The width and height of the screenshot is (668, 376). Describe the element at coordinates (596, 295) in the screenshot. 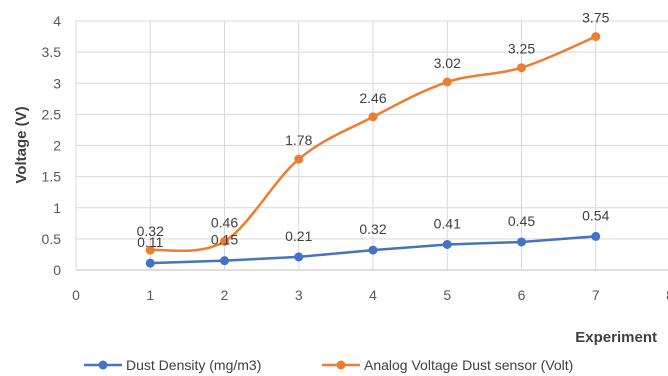

I see `x-tick-label: 7` at that location.